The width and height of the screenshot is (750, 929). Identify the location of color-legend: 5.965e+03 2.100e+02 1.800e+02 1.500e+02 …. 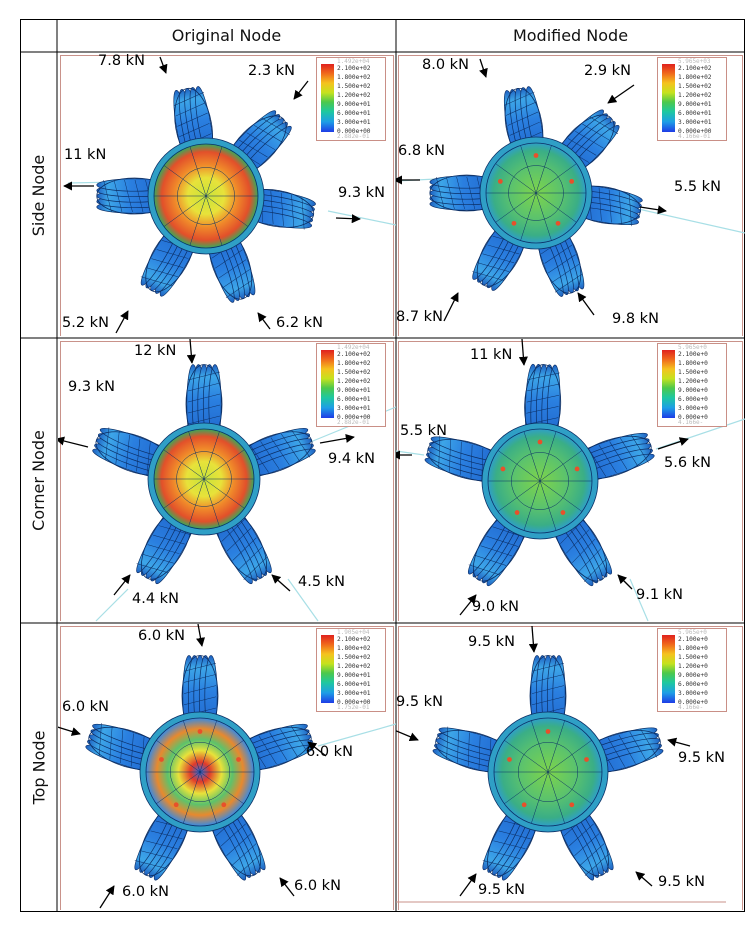
(692, 99).